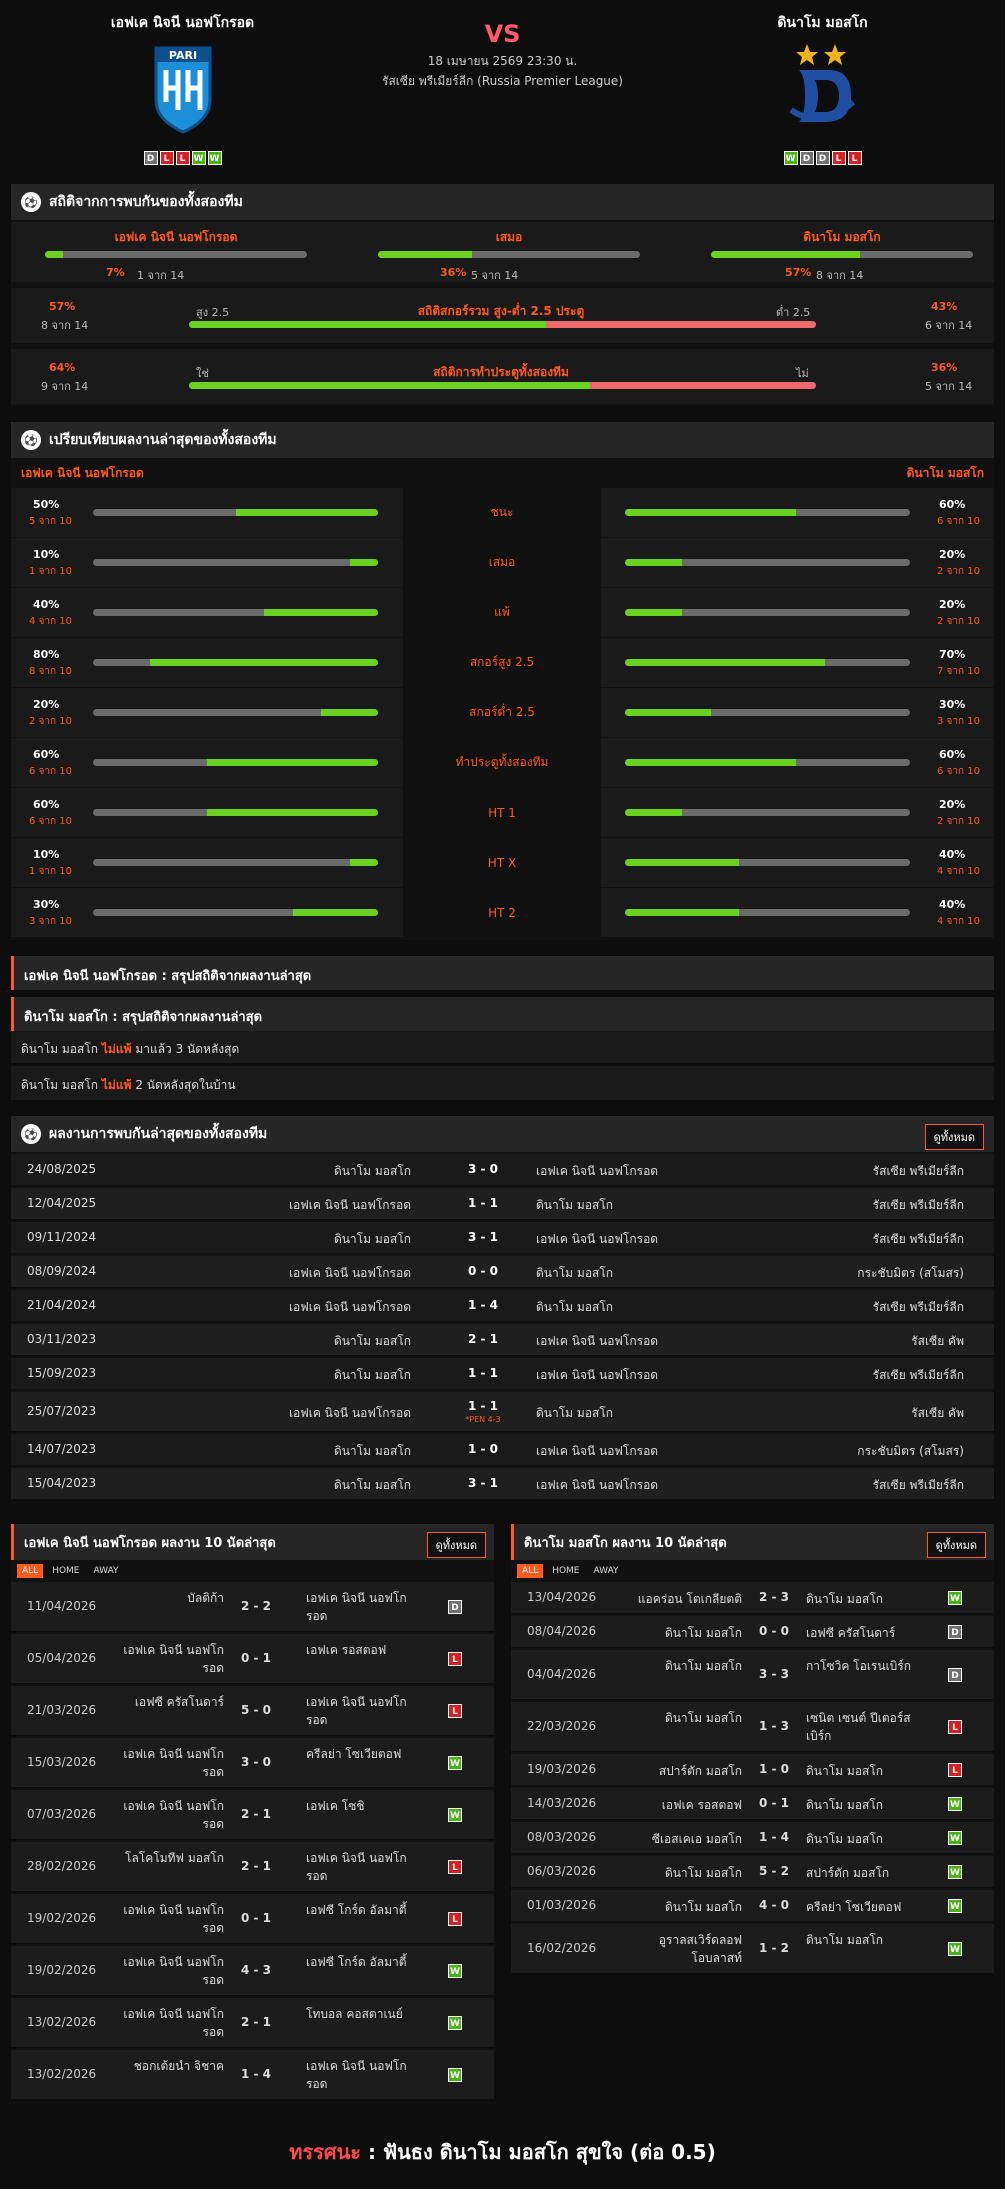  What do you see at coordinates (483, 1203) in the screenshot?
I see `match-score: 1 - 1` at bounding box center [483, 1203].